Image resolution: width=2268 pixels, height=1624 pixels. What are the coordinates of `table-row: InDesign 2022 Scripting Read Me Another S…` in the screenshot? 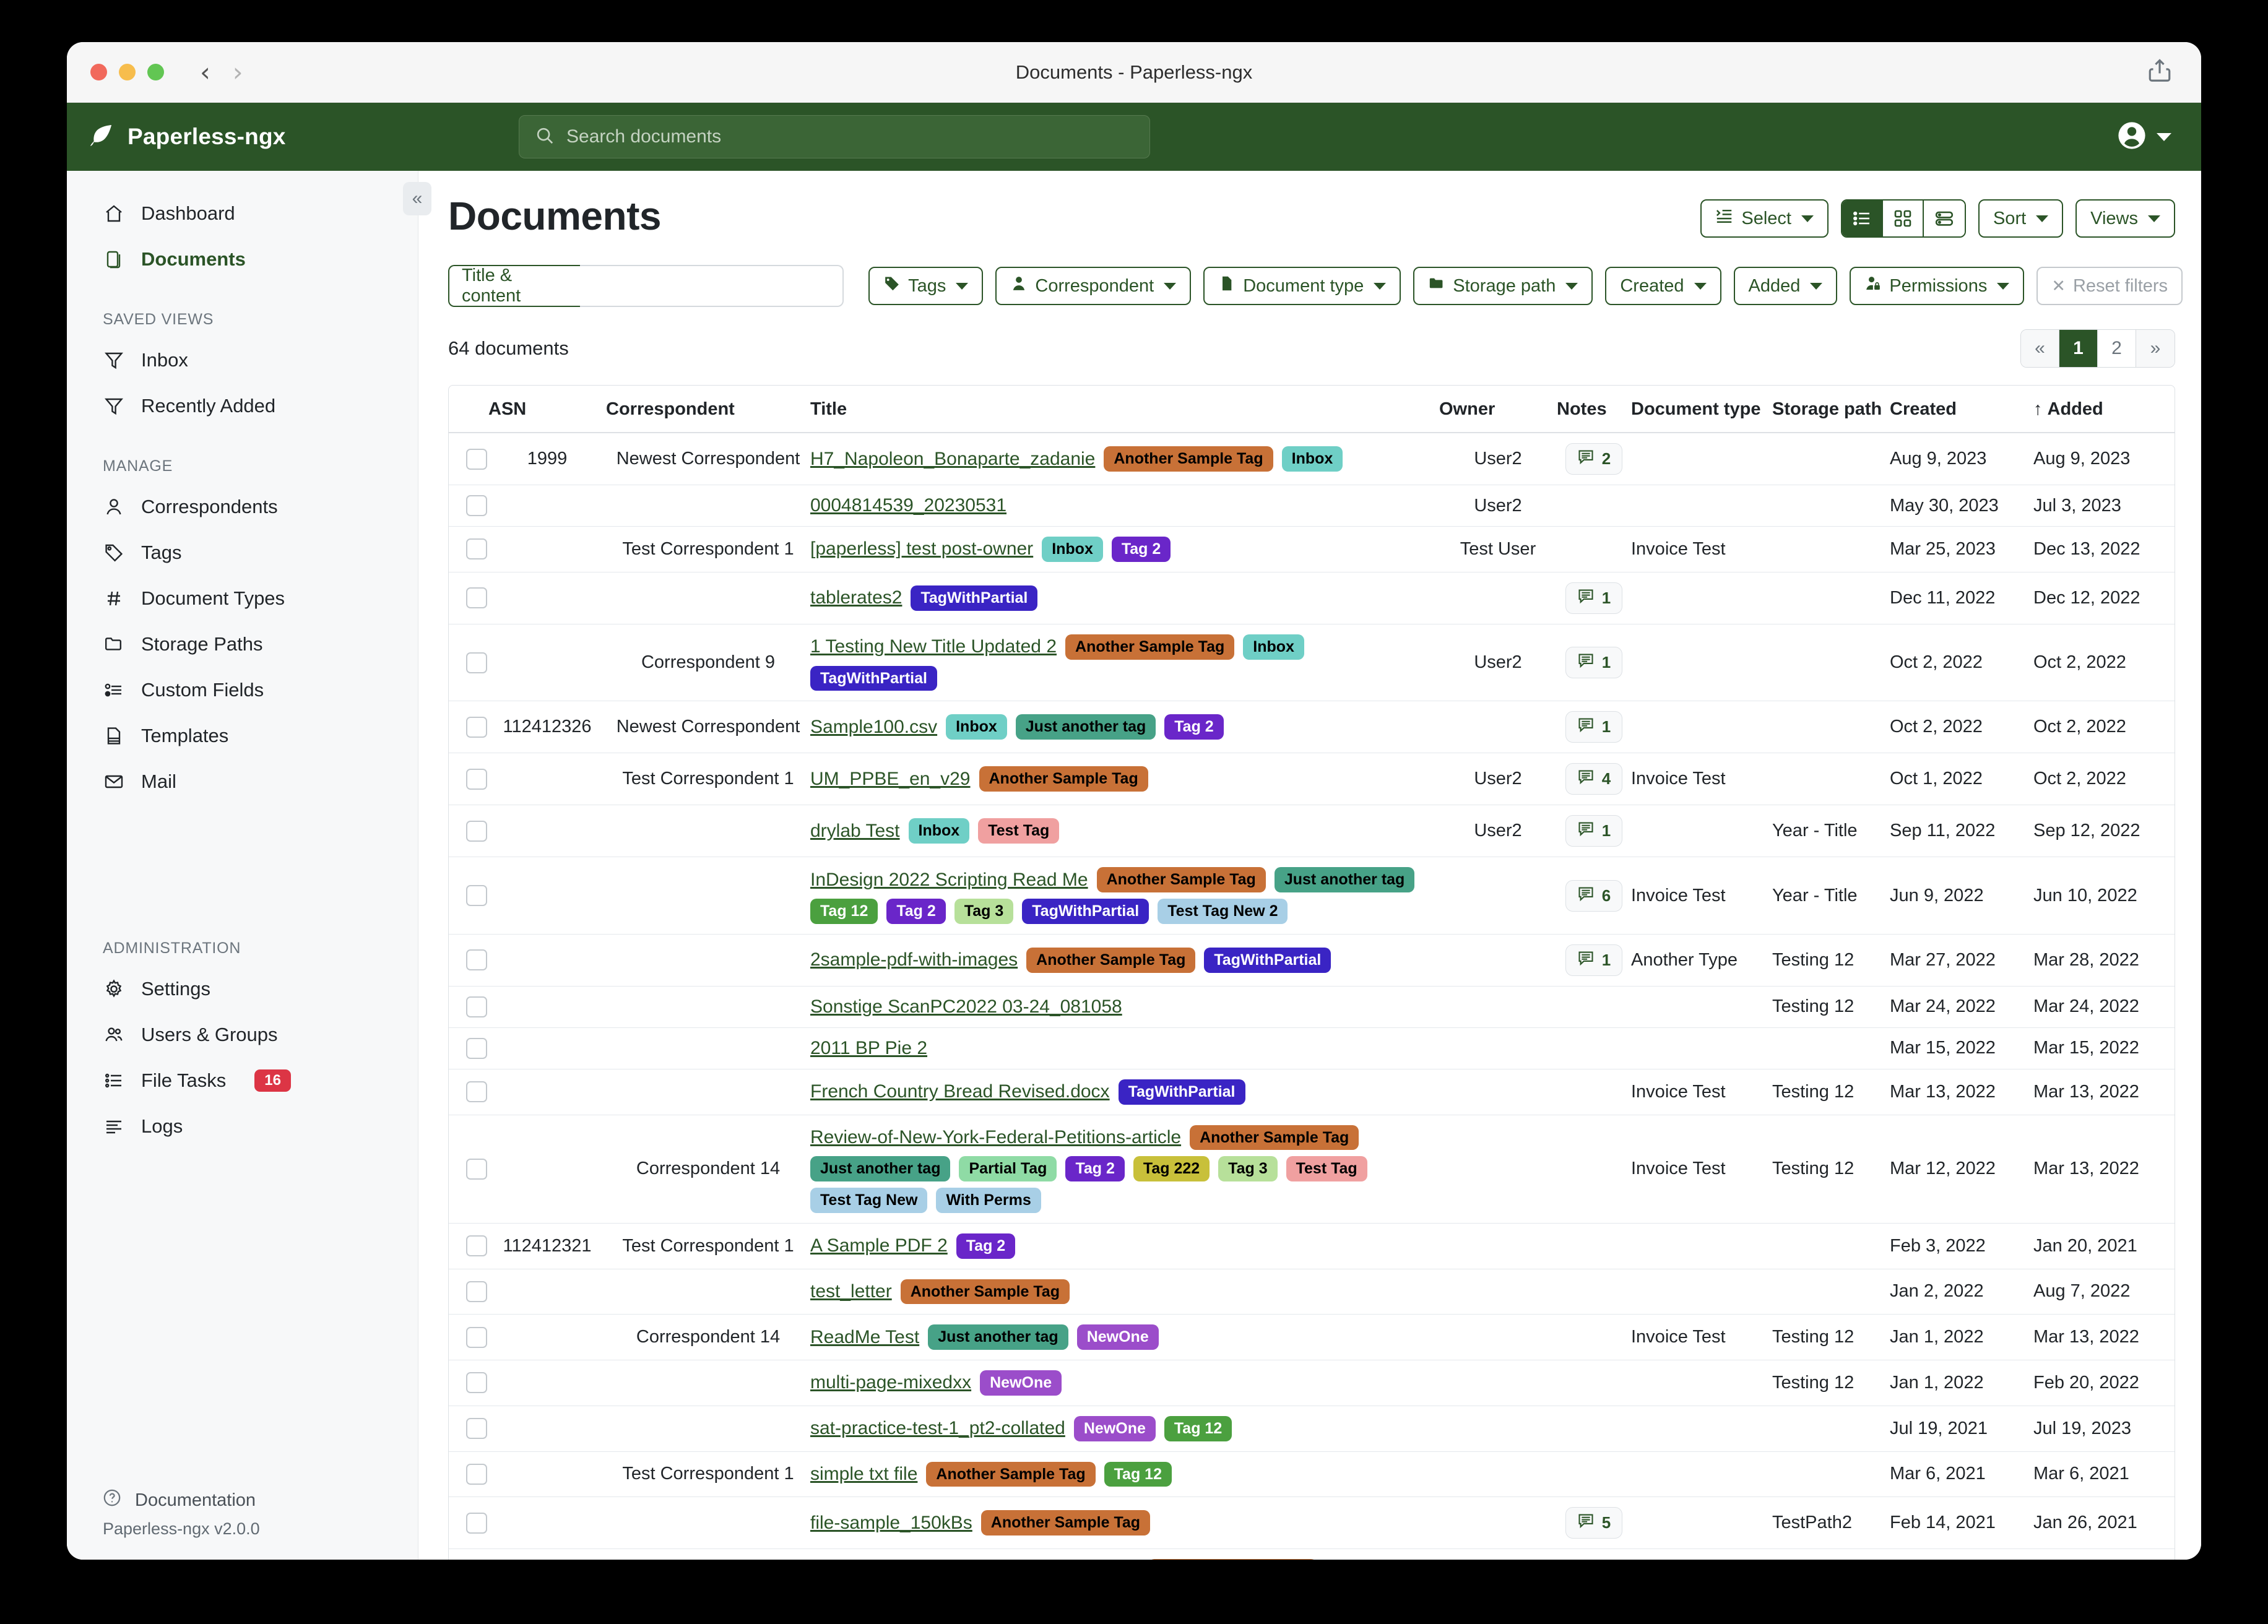 It's located at (1312, 896).